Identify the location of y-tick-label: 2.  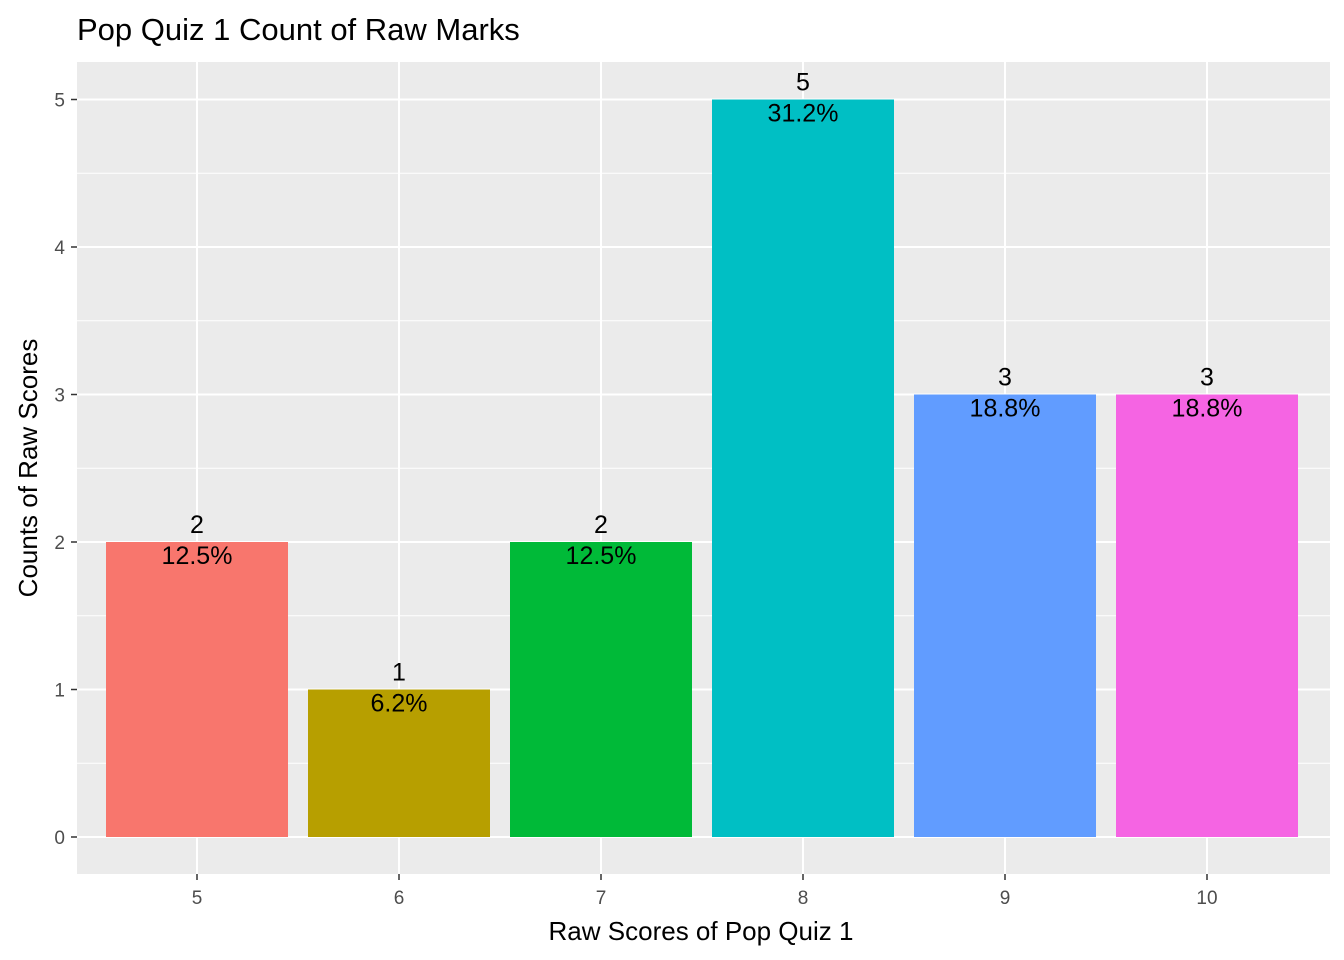
(59, 543).